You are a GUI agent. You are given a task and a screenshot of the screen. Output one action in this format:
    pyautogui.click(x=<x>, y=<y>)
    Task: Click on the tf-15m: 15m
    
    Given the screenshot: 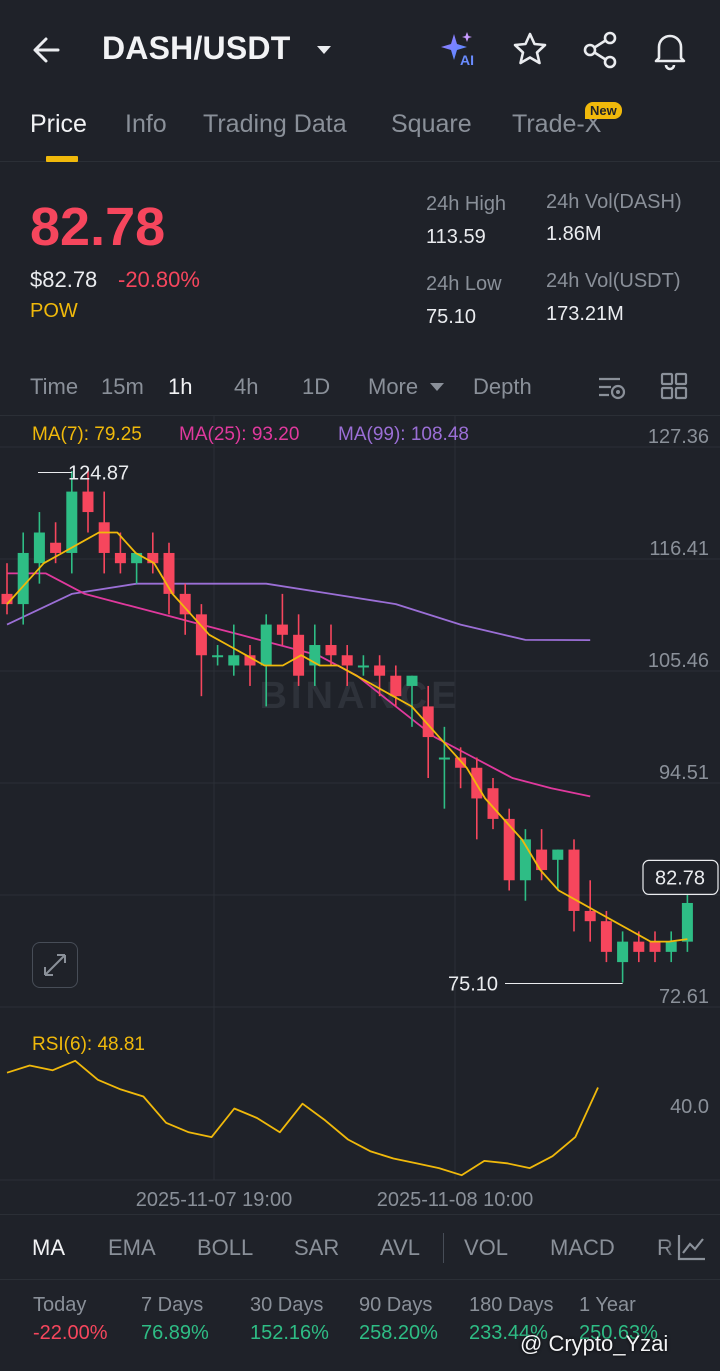 What is the action you would take?
    pyautogui.click(x=122, y=386)
    